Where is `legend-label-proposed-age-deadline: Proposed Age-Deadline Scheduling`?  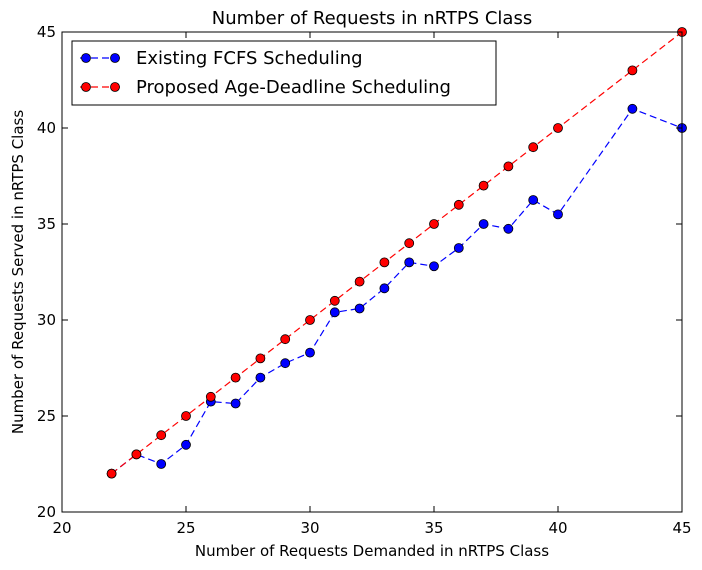 legend-label-proposed-age-deadline: Proposed Age-Deadline Scheduling is located at coordinates (293, 87).